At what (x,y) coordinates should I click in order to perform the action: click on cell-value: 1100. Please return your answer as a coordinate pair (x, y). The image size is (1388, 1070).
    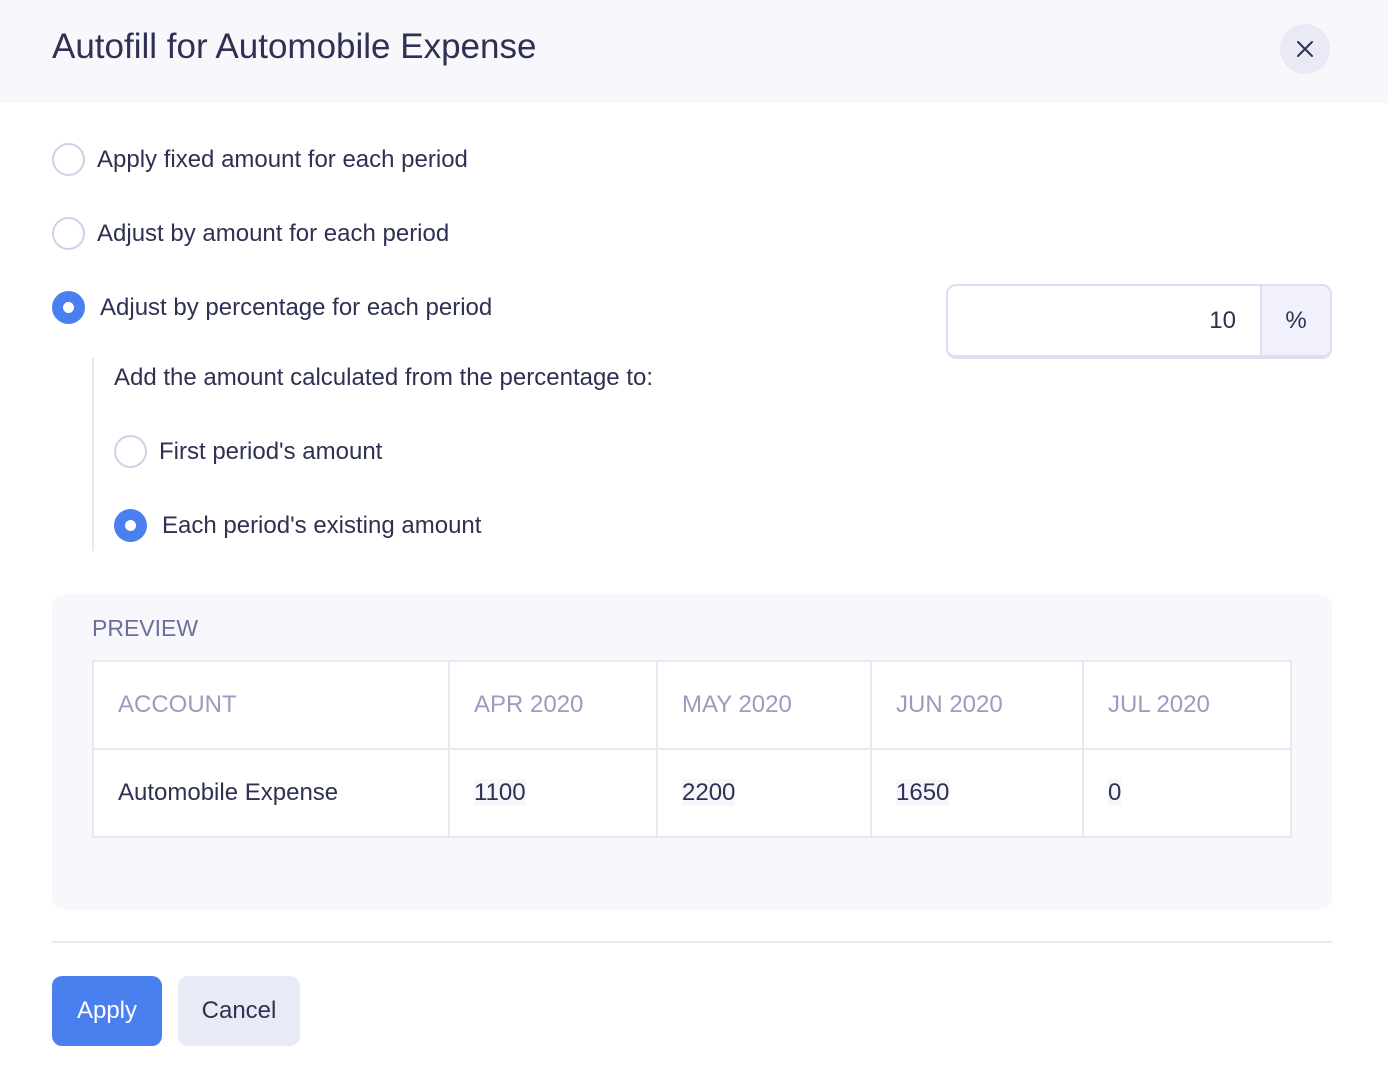
    Looking at the image, I should click on (500, 792).